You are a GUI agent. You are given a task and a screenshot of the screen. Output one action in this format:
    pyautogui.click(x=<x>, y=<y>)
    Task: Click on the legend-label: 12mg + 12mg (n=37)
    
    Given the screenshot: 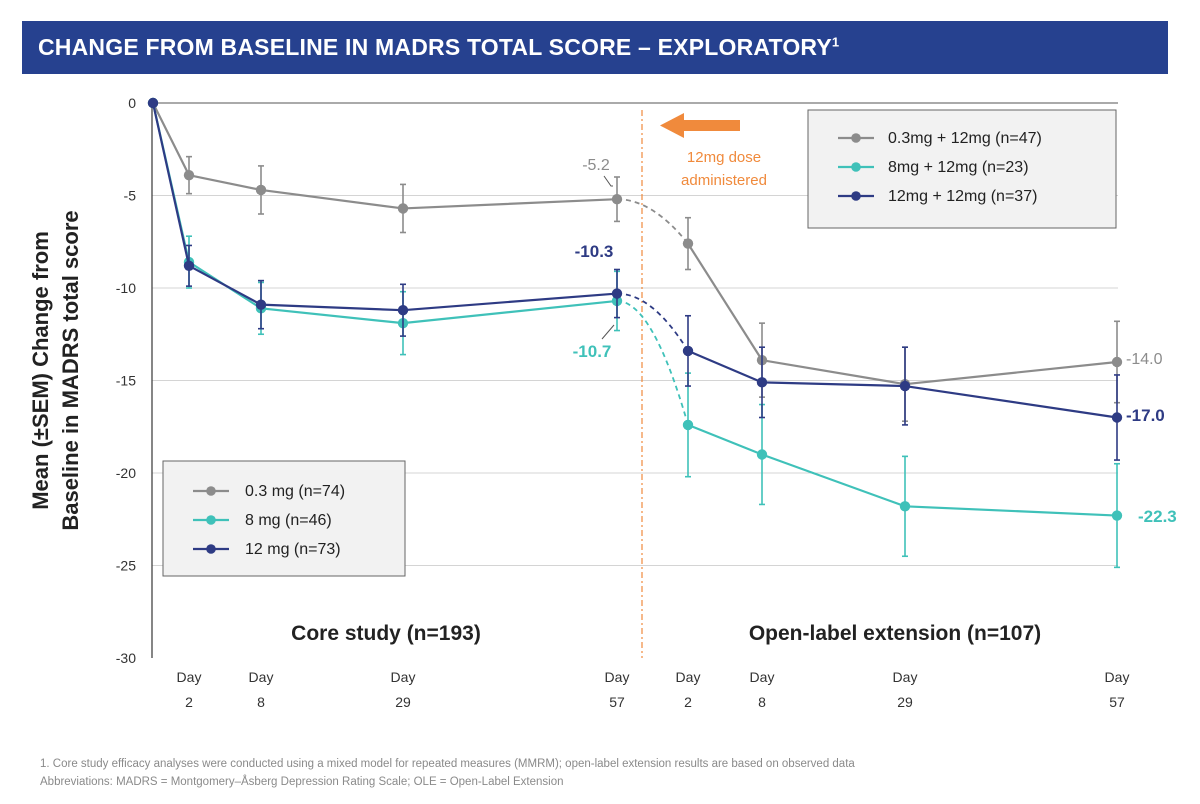 What is the action you would take?
    pyautogui.click(x=962, y=196)
    